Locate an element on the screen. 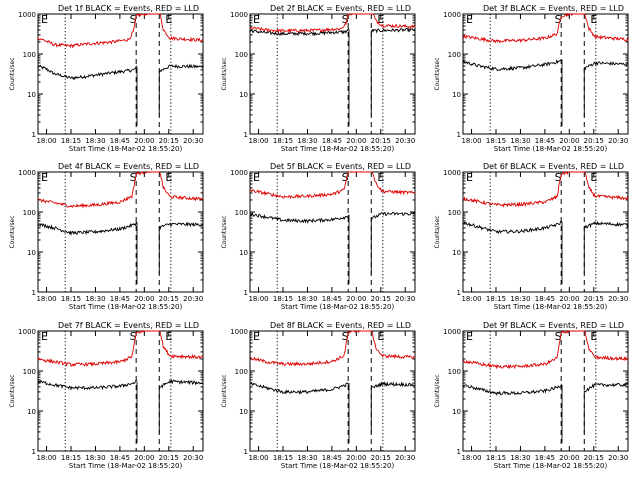 Image resolution: width=640 pixels, height=480 pixels. panel-title: Det 8f BLACK = Events, RED = LLD is located at coordinates (340, 325).